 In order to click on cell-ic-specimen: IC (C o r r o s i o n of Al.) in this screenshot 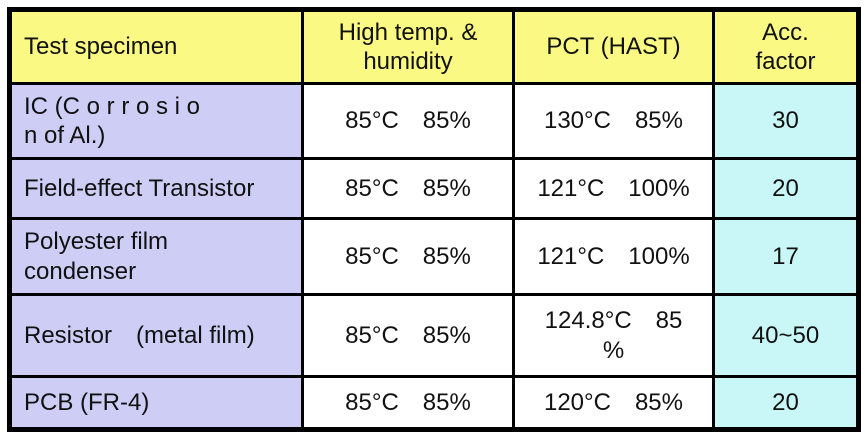, I will do `click(156, 121)`.